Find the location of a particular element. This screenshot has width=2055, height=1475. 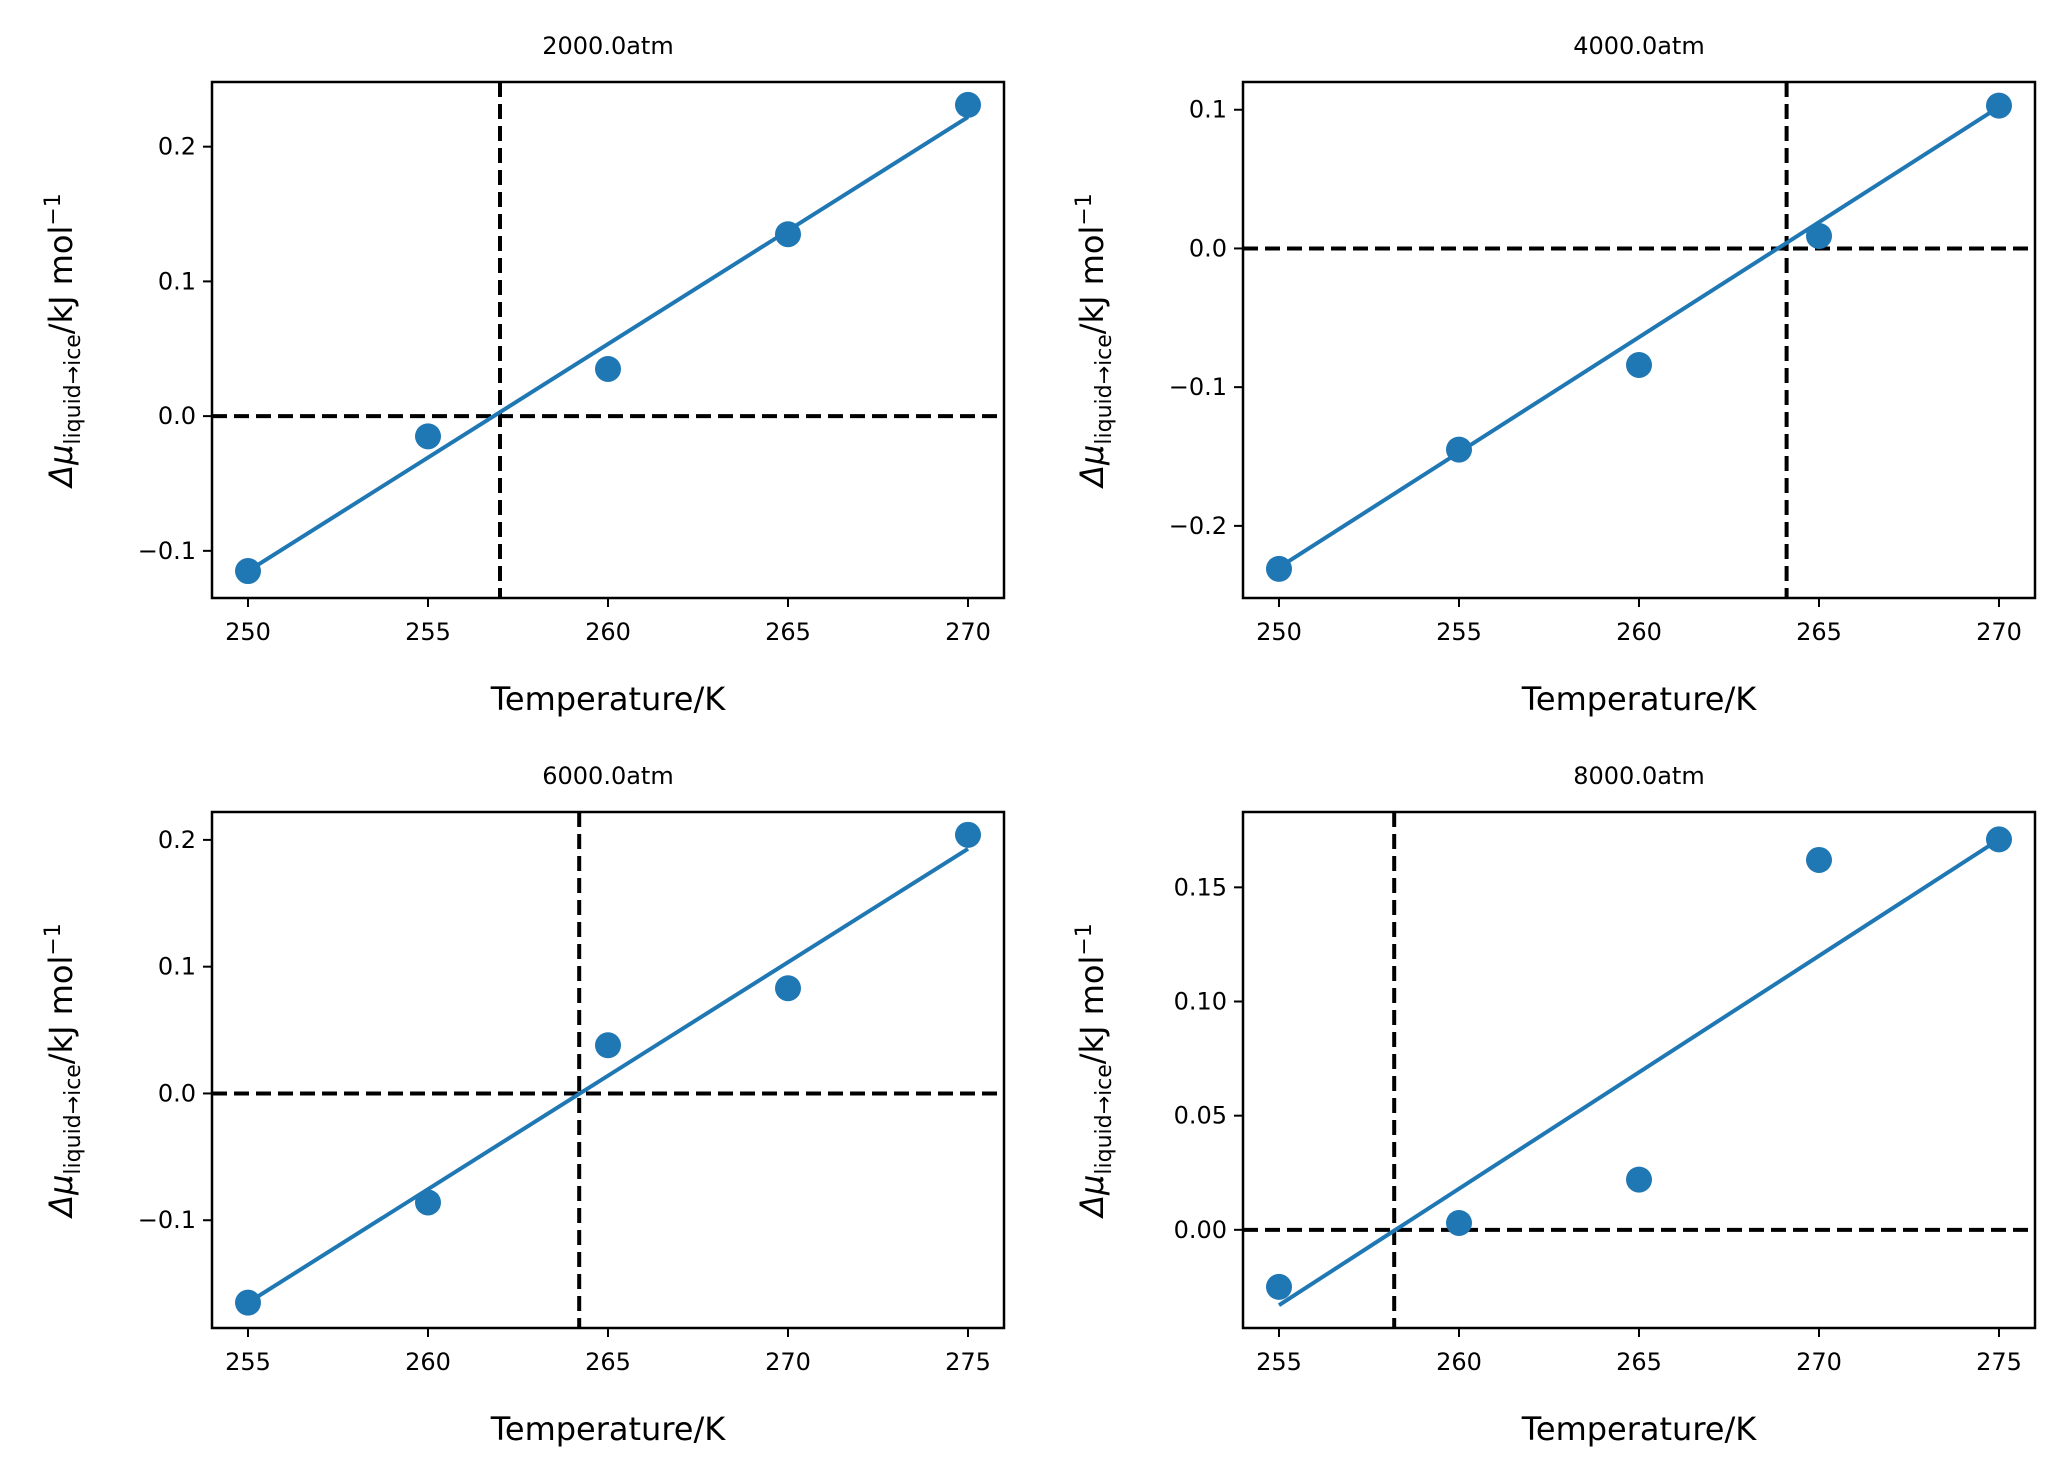

y-tick-label: −0.2 is located at coordinates (1198, 526).